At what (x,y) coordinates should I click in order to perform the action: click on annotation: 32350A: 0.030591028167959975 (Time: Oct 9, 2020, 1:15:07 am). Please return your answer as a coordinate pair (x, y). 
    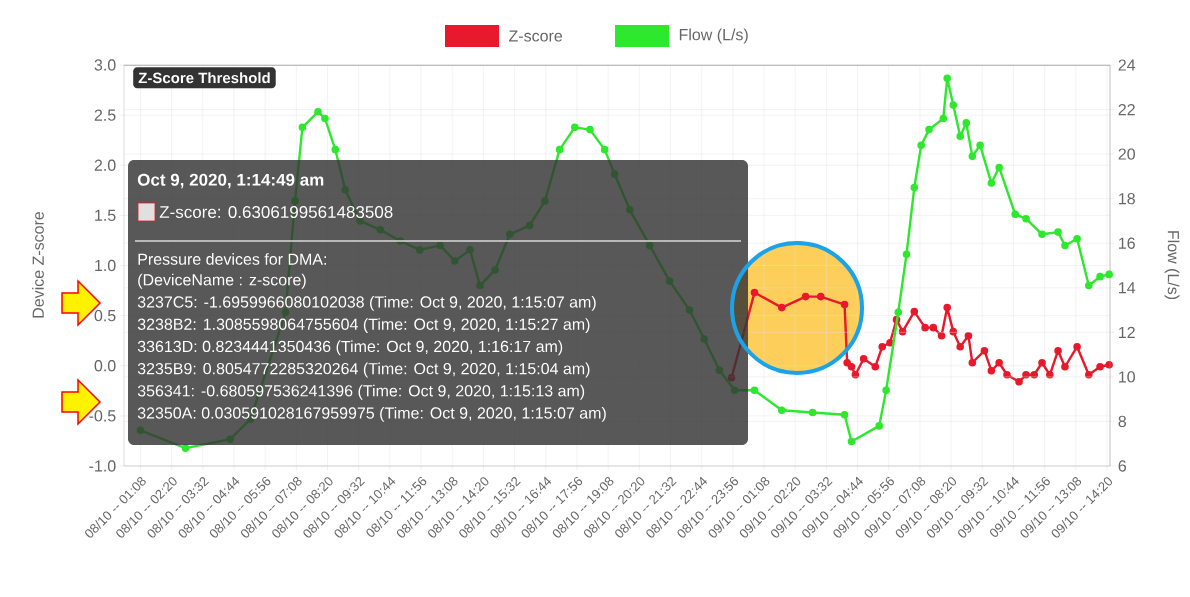
    Looking at the image, I should click on (371, 414).